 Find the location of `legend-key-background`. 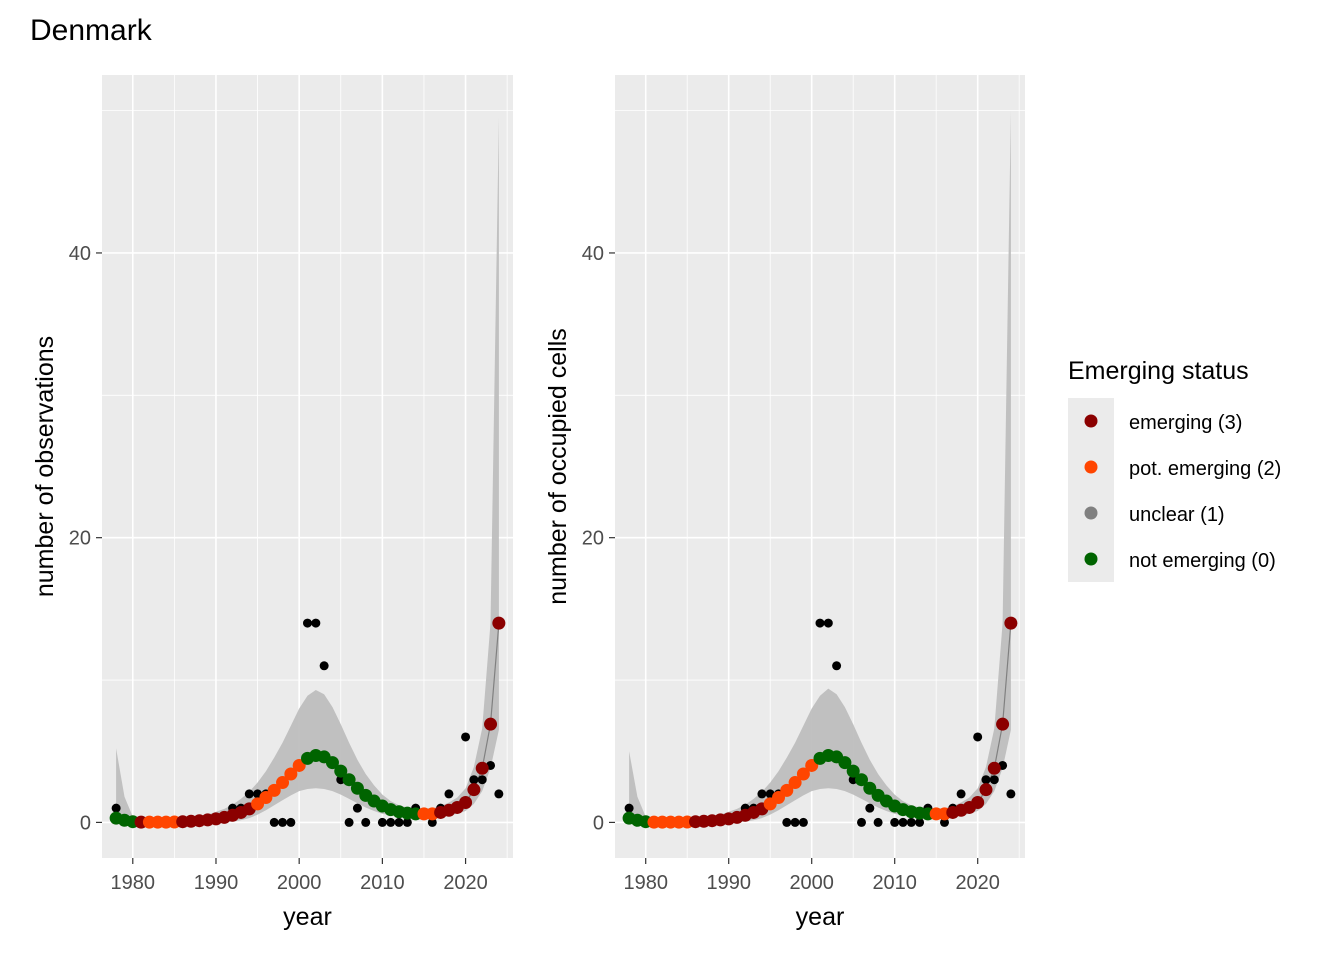

legend-key-background is located at coordinates (1091, 490).